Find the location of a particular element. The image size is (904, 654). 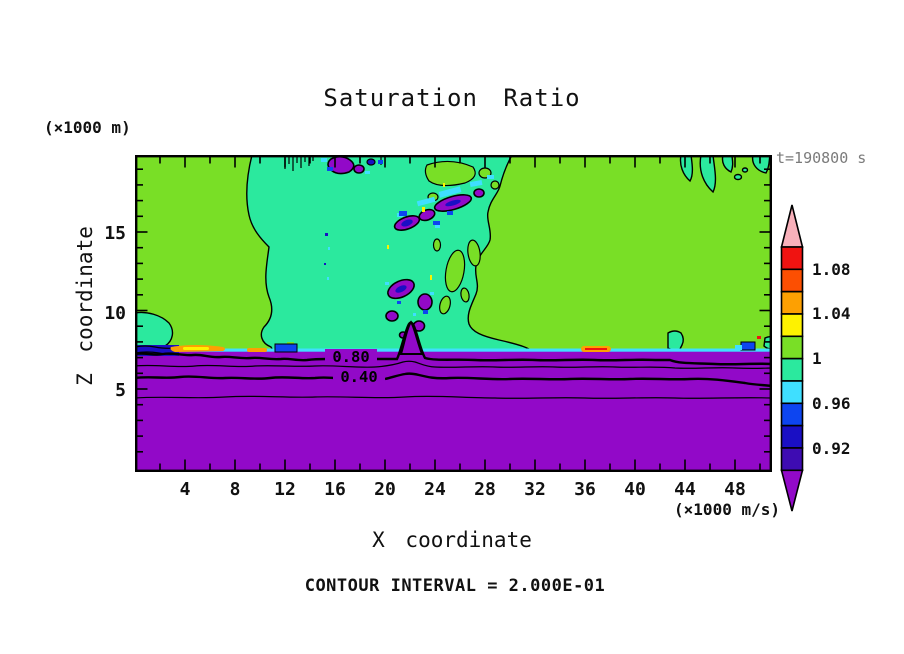

x-tick-label: 16 is located at coordinates (335, 489).